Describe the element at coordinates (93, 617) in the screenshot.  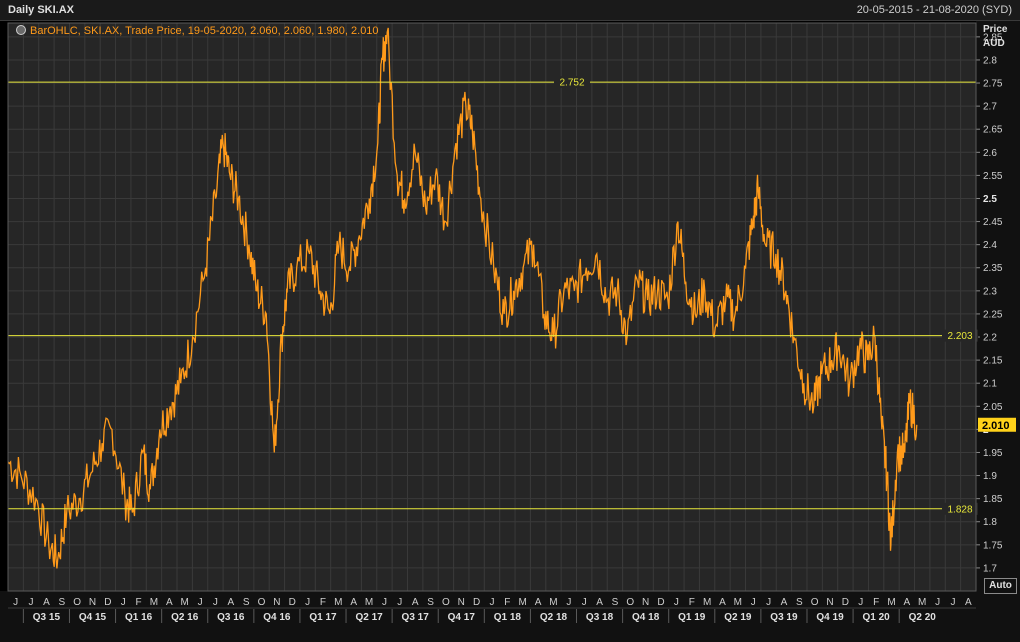
I see `x-quarter-label: Q4 15` at that location.